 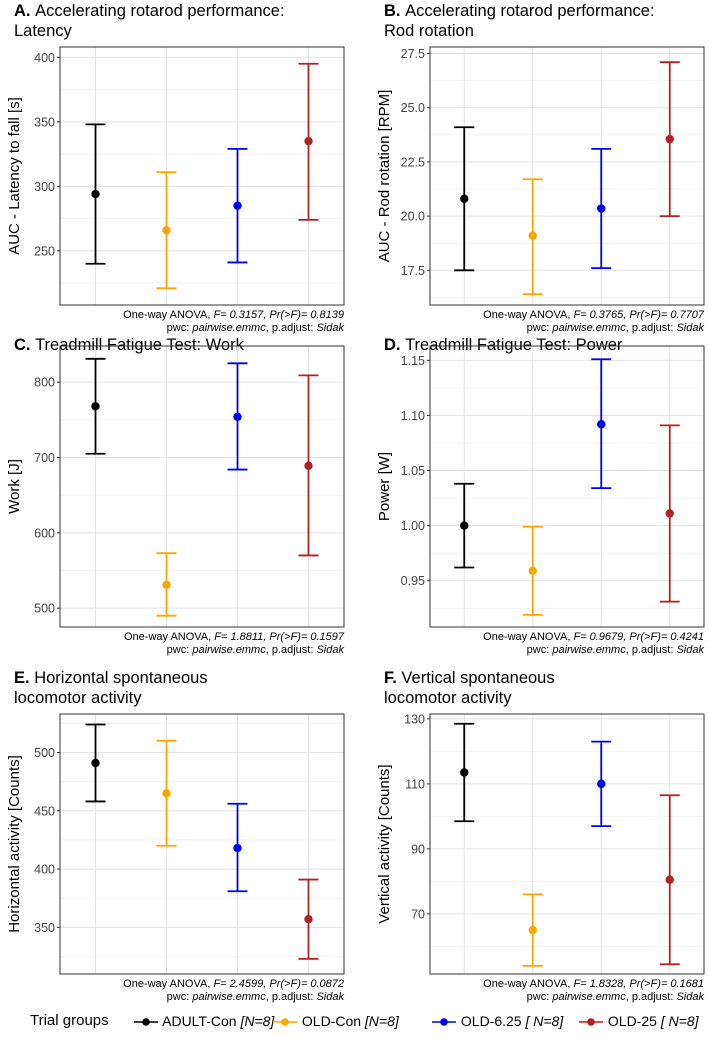 I want to click on legend-title: Trial groups, so click(x=69, y=1020).